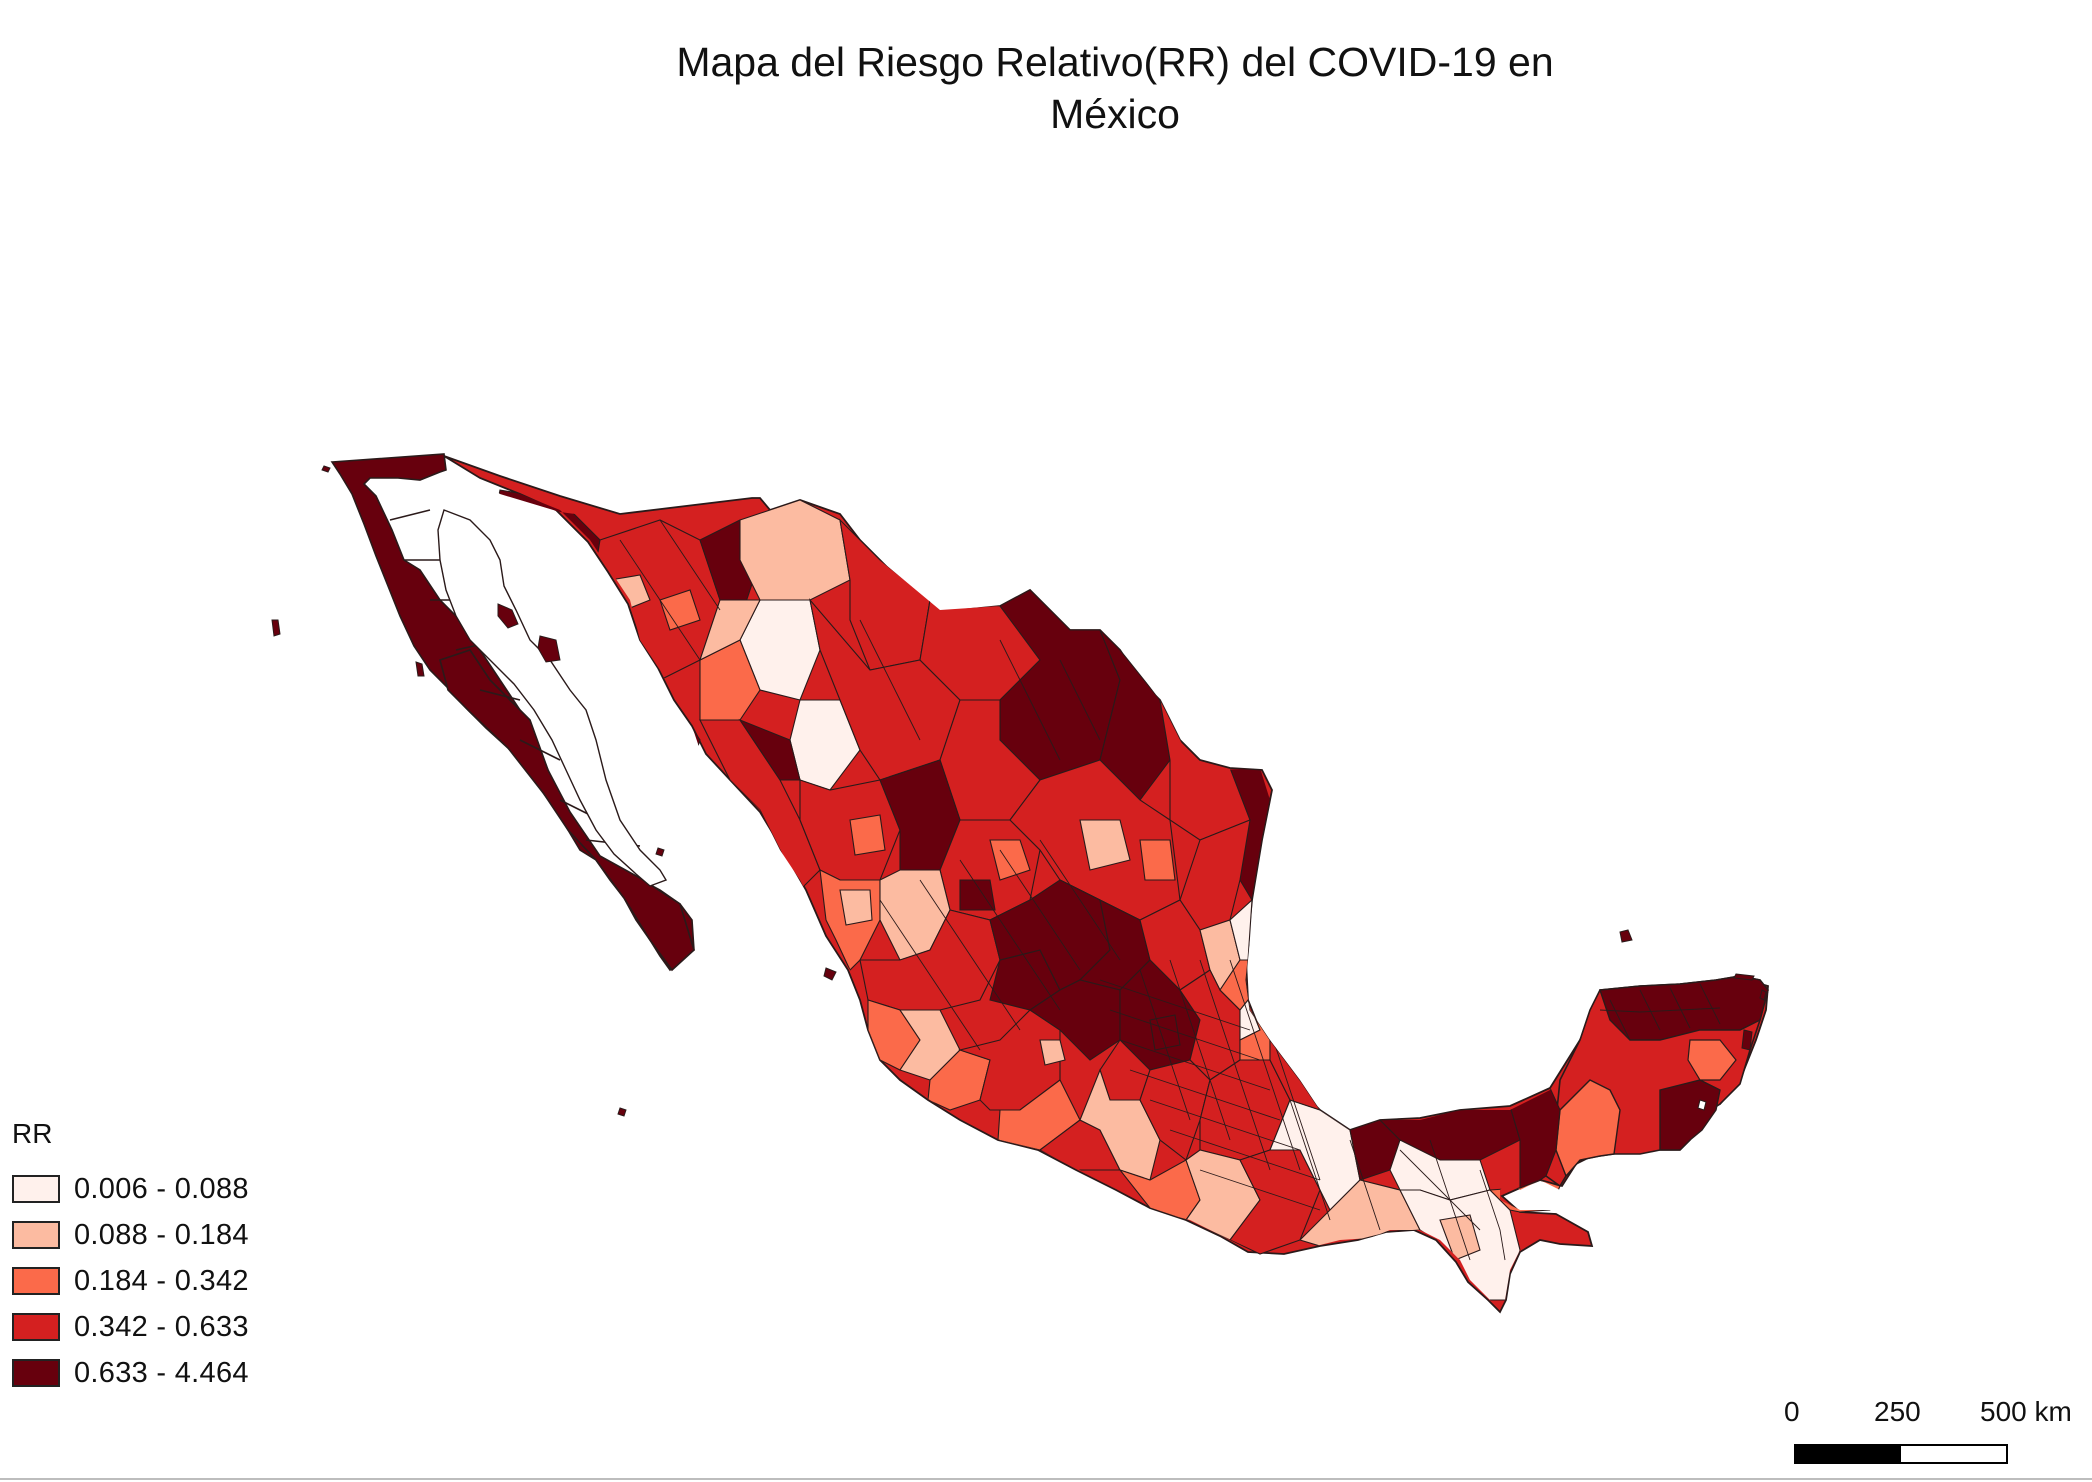  I want to click on gulf-of-california, so click(552, 698).